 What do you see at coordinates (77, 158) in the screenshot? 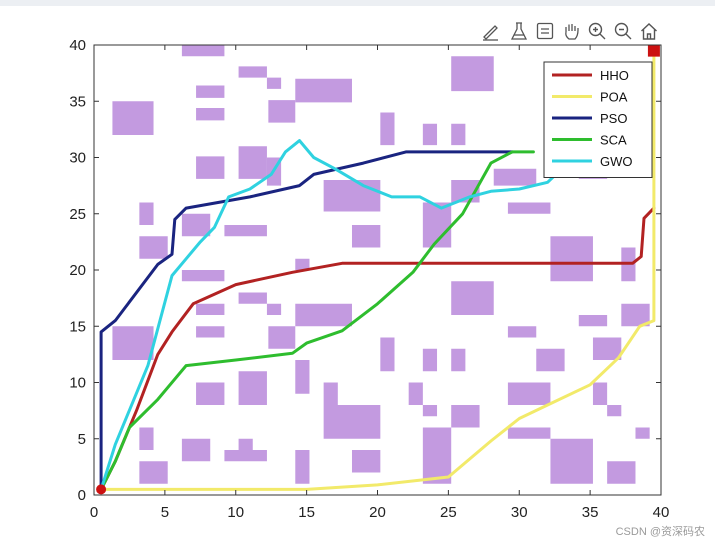
I see `y-tick-label: 30` at bounding box center [77, 158].